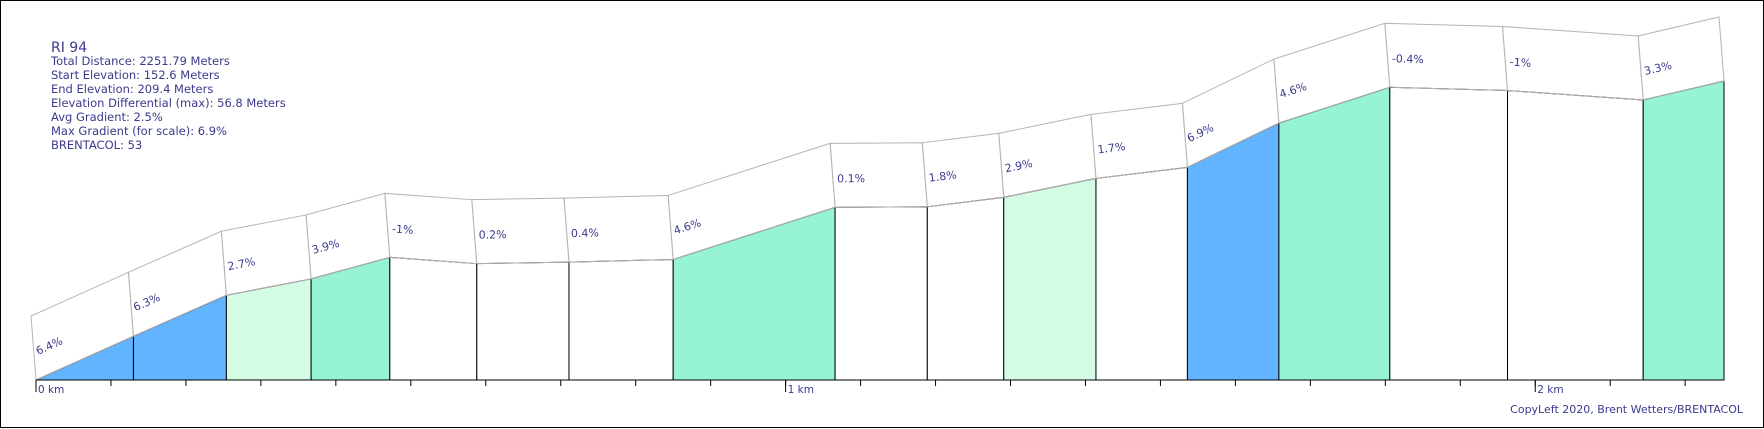 The width and height of the screenshot is (1764, 429). What do you see at coordinates (942, 176) in the screenshot?
I see `segment-gradient-label: 1.8%` at bounding box center [942, 176].